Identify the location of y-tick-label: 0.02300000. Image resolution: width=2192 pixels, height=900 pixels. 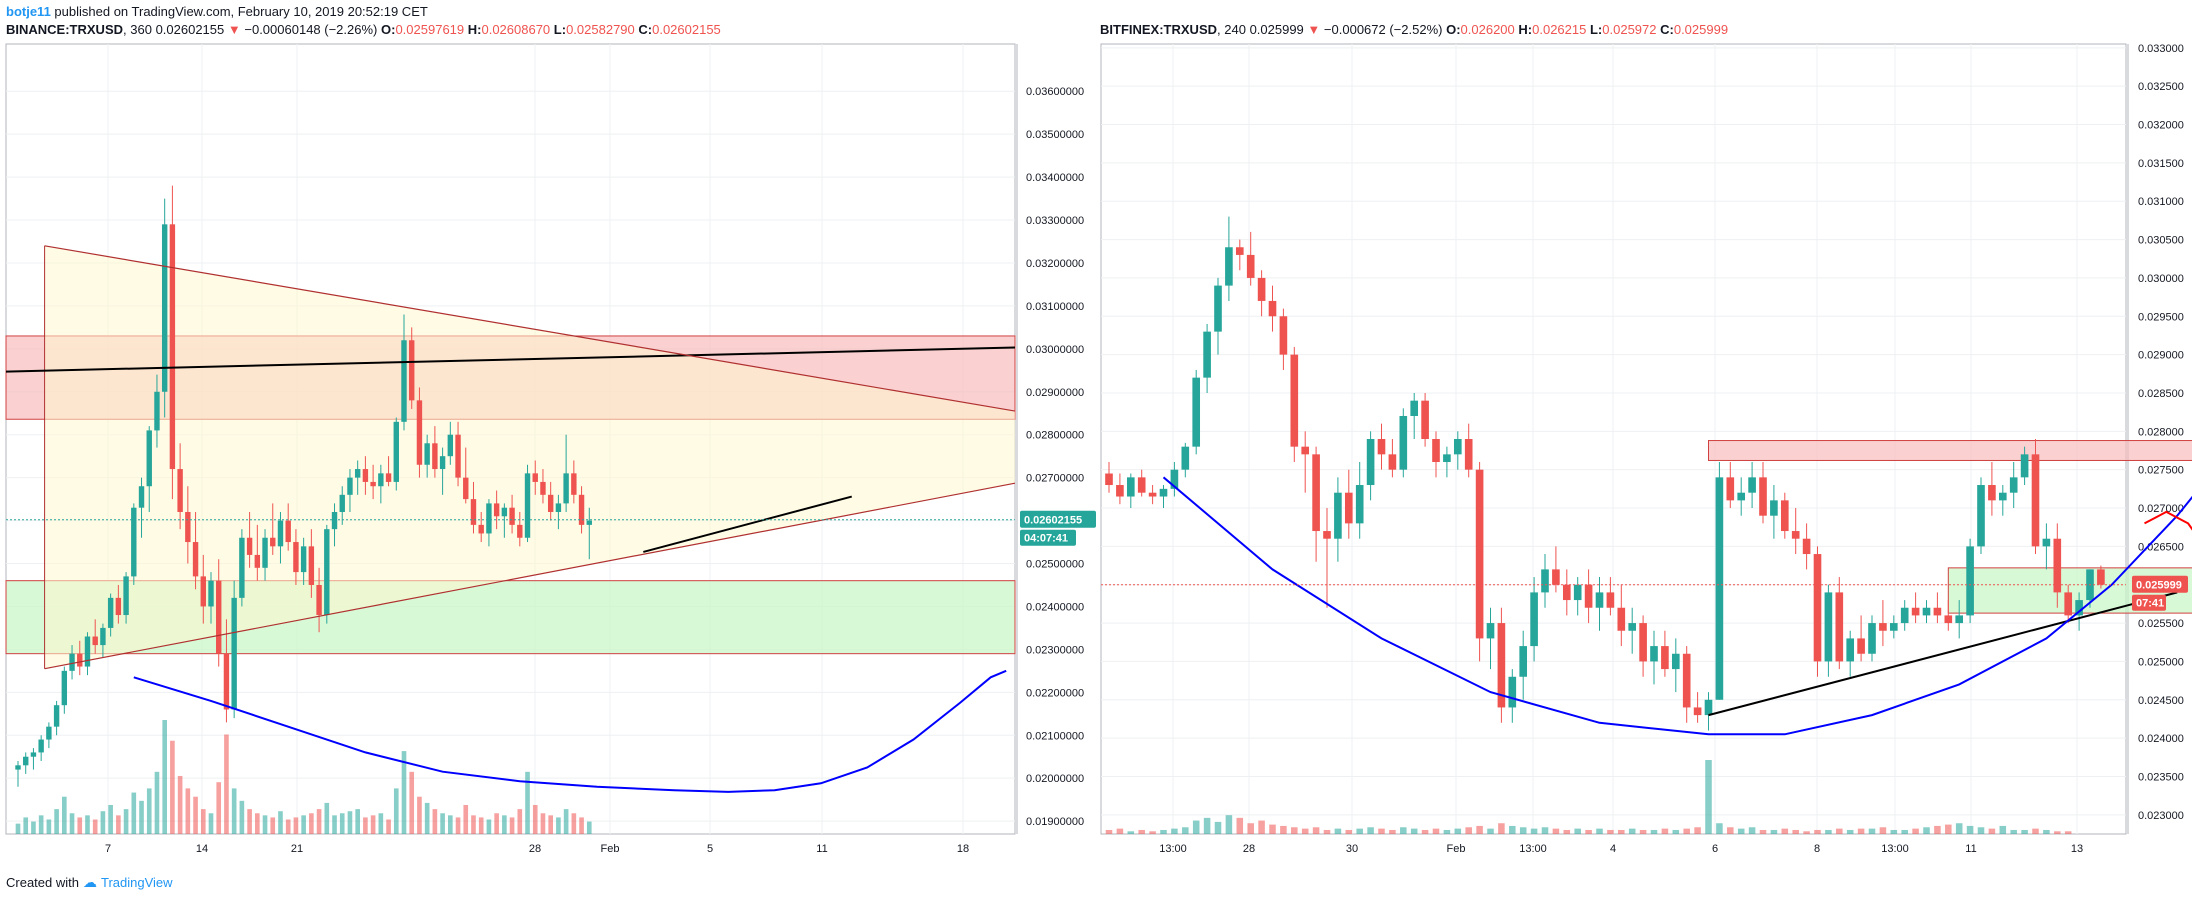
(1055, 650).